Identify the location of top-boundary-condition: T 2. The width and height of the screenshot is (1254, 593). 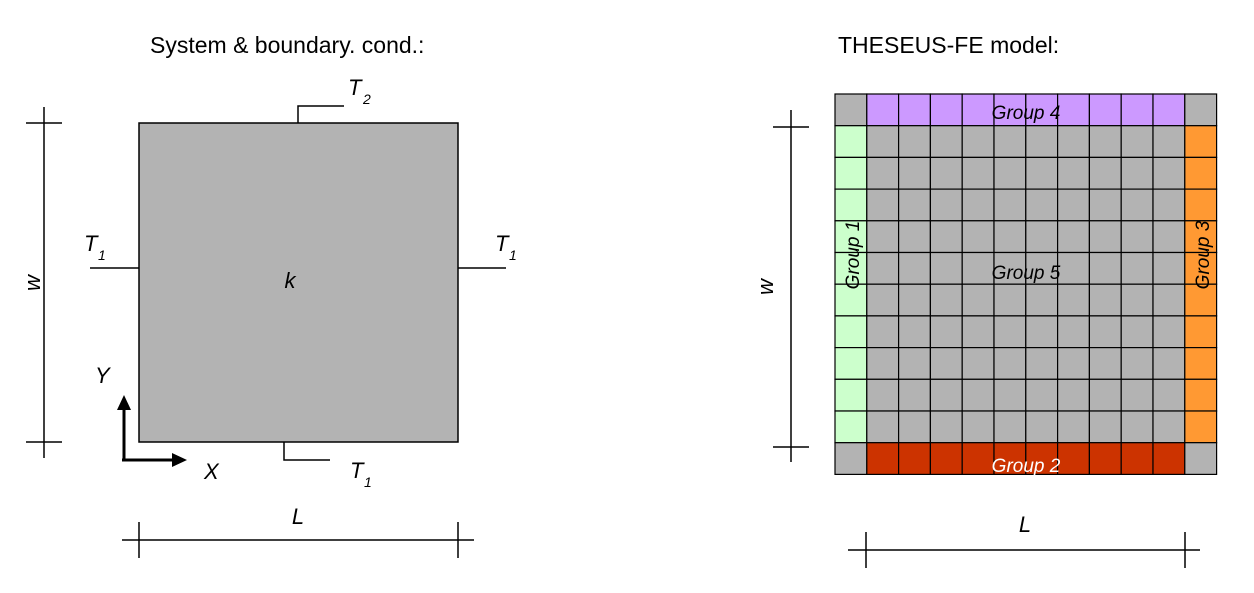
(334, 99).